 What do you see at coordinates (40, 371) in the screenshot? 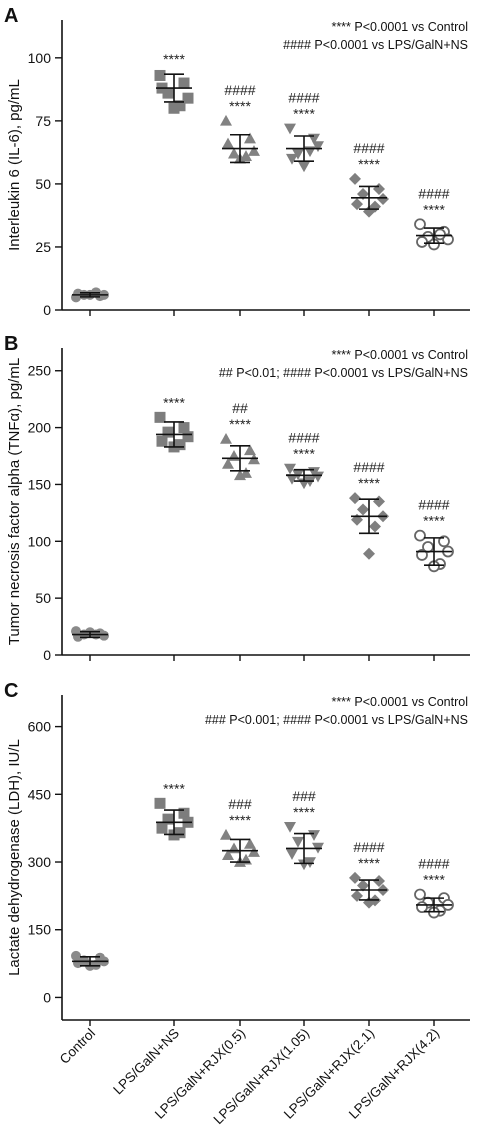
I see `y-tick-label: 250` at bounding box center [40, 371].